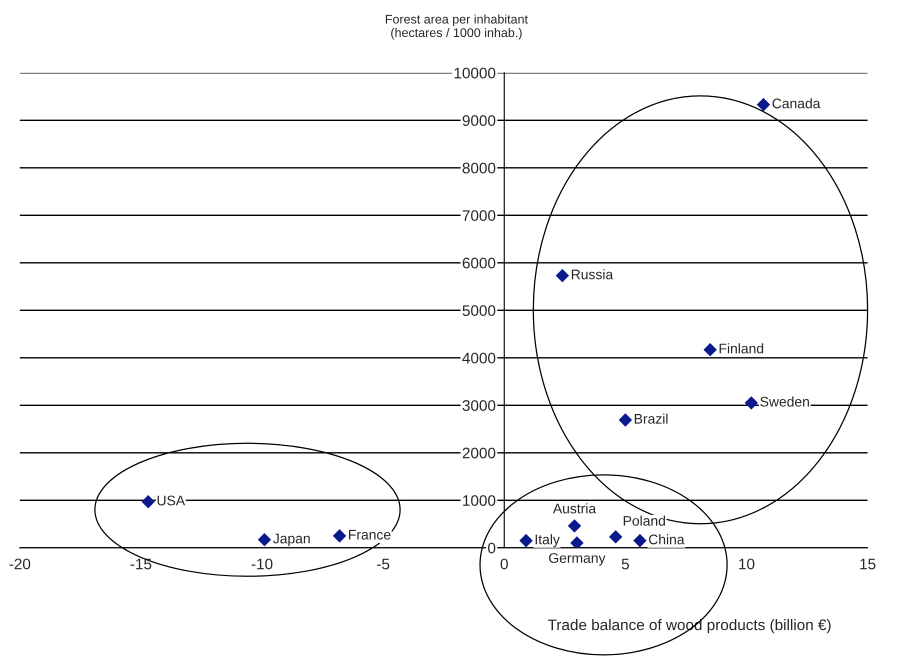 The width and height of the screenshot is (900, 656). What do you see at coordinates (868, 564) in the screenshot?
I see `x-tick-label: 15` at bounding box center [868, 564].